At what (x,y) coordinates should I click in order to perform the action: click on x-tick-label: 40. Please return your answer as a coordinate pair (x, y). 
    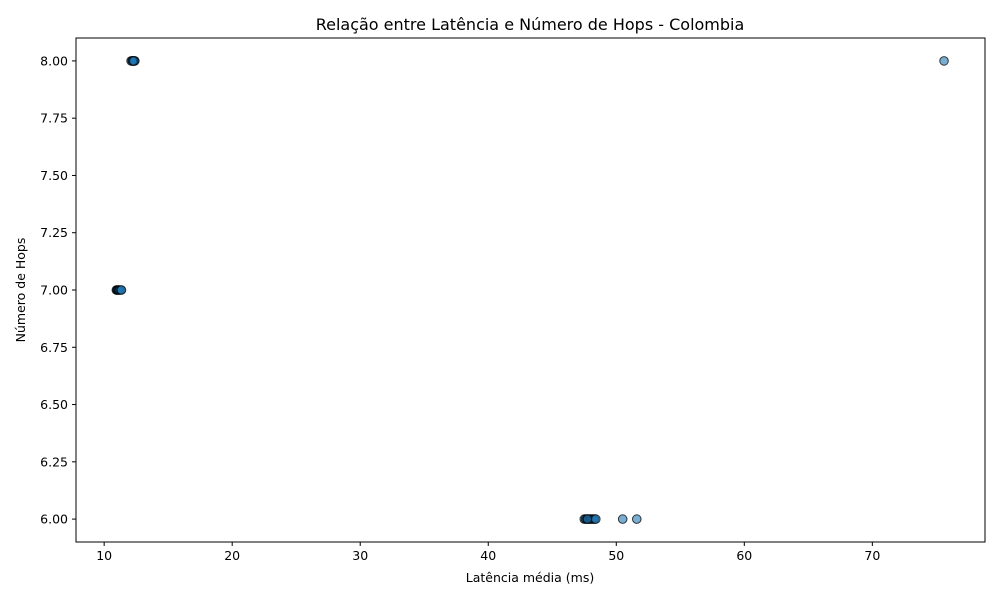
    Looking at the image, I should click on (488, 555).